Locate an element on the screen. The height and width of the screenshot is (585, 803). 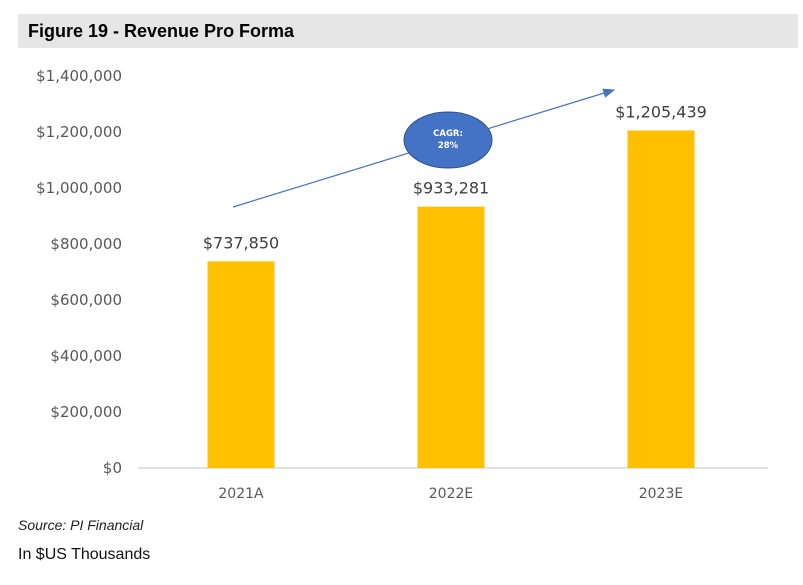
y-tick-label: $1,000,000 is located at coordinates (79, 188).